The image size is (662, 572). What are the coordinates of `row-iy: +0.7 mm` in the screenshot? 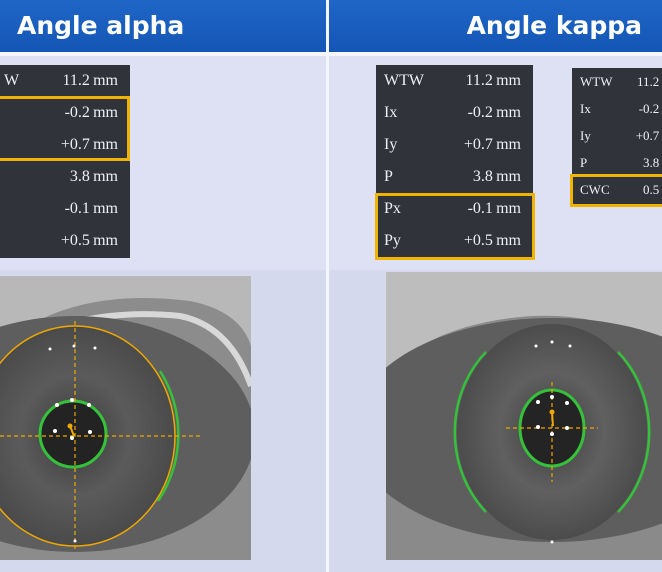 It's located at (65, 145).